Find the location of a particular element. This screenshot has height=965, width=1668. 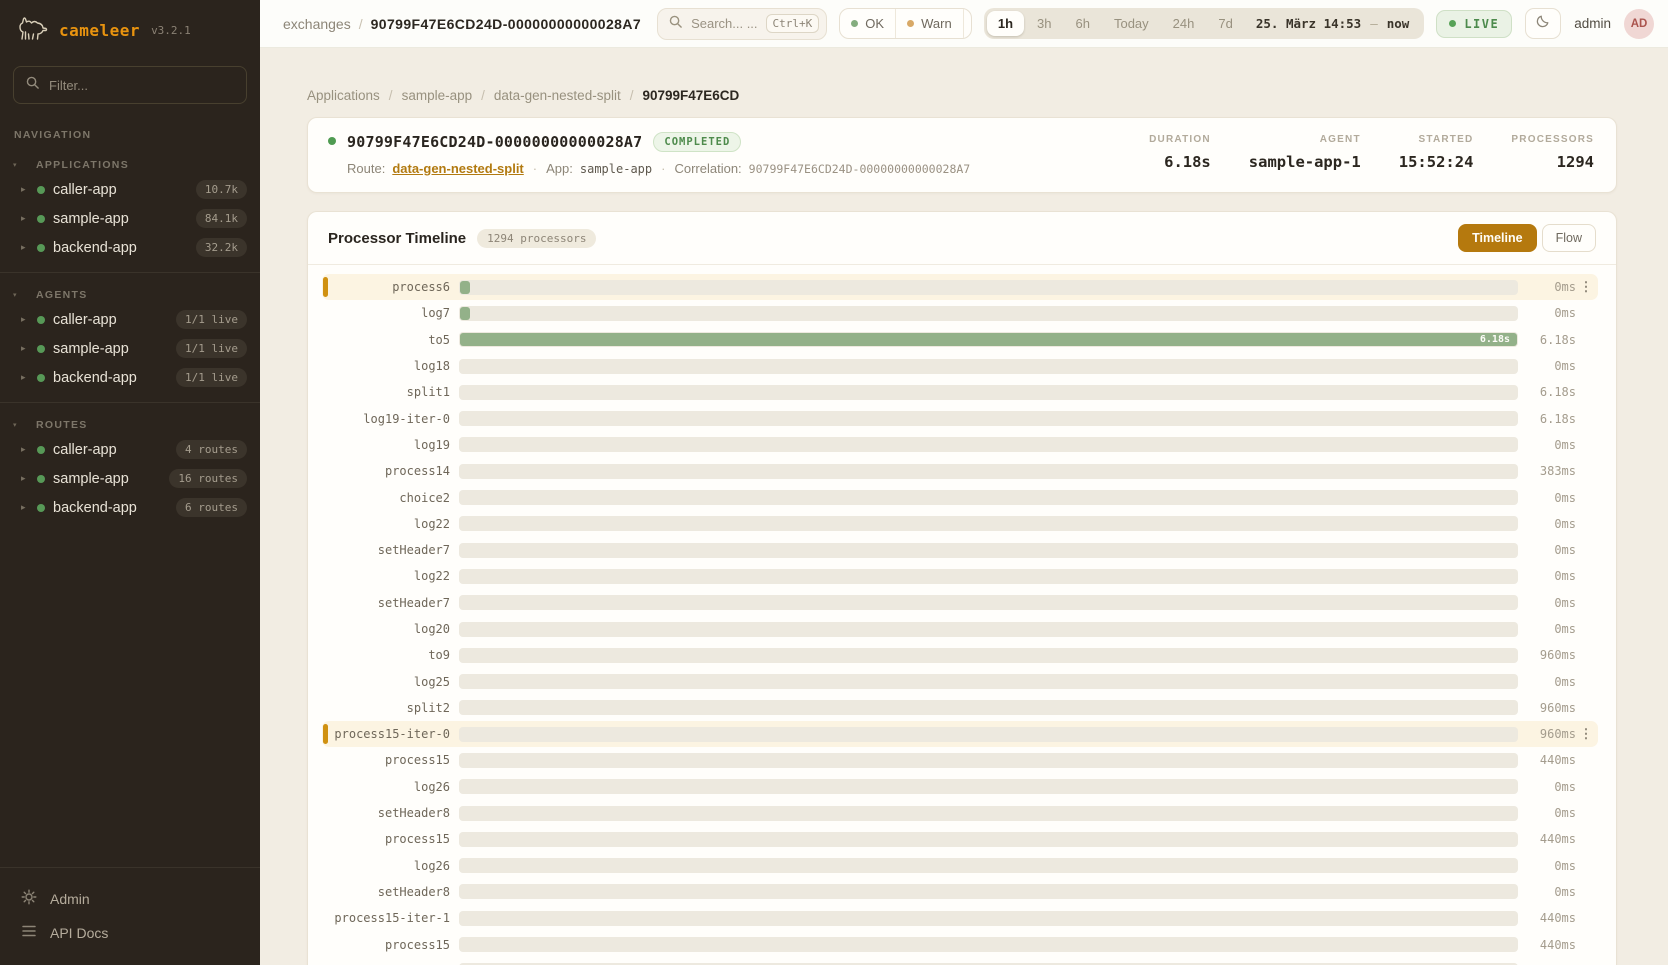

timeline-row-split1: split1 6.18s ⋮ is located at coordinates (960, 392).